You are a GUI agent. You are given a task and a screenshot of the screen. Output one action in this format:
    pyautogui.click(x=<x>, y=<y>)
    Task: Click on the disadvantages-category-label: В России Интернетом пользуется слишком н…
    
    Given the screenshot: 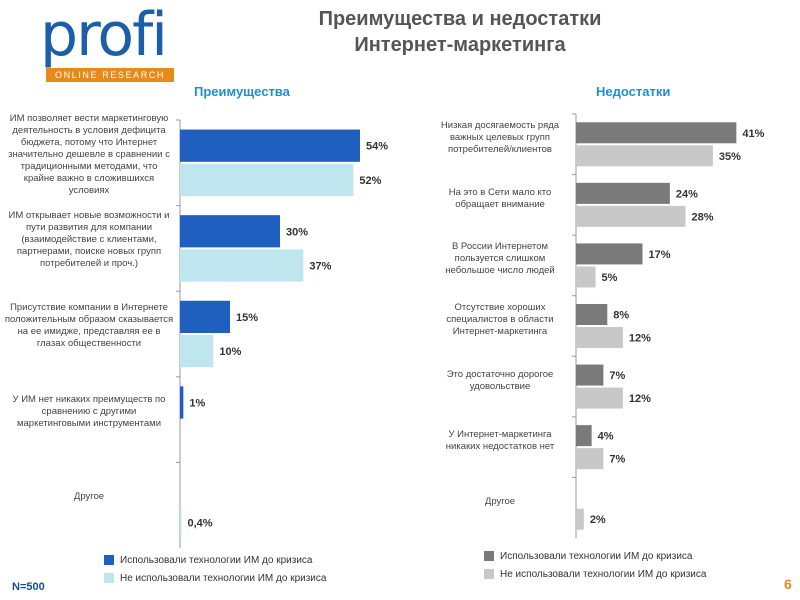 What is the action you would take?
    pyautogui.click(x=500, y=259)
    